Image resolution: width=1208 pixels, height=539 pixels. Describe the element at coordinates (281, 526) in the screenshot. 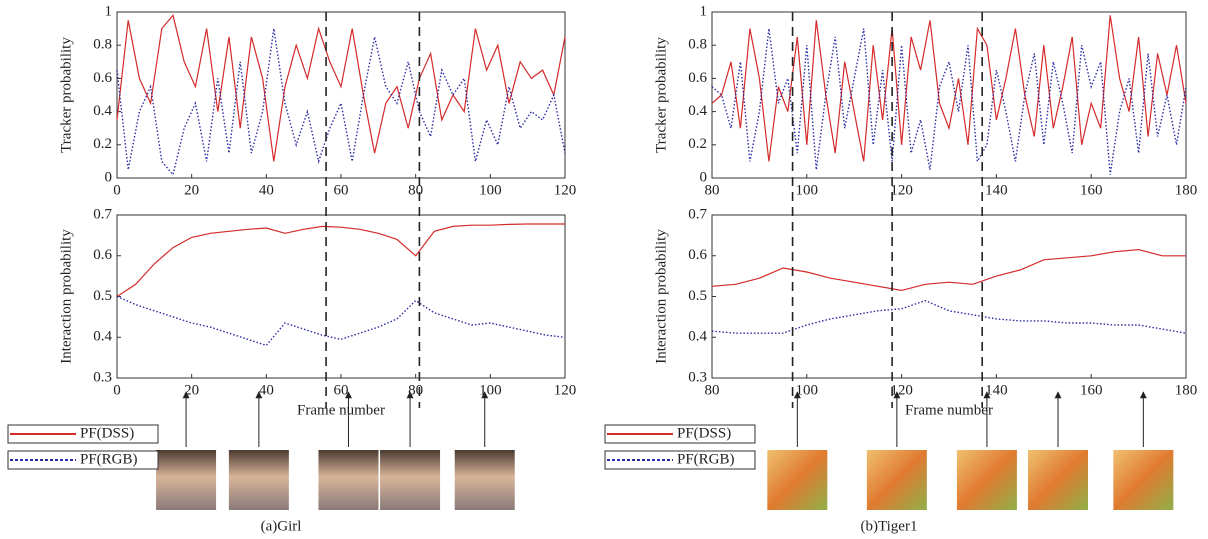

I see `panel-caption: (a)Girl` at that location.